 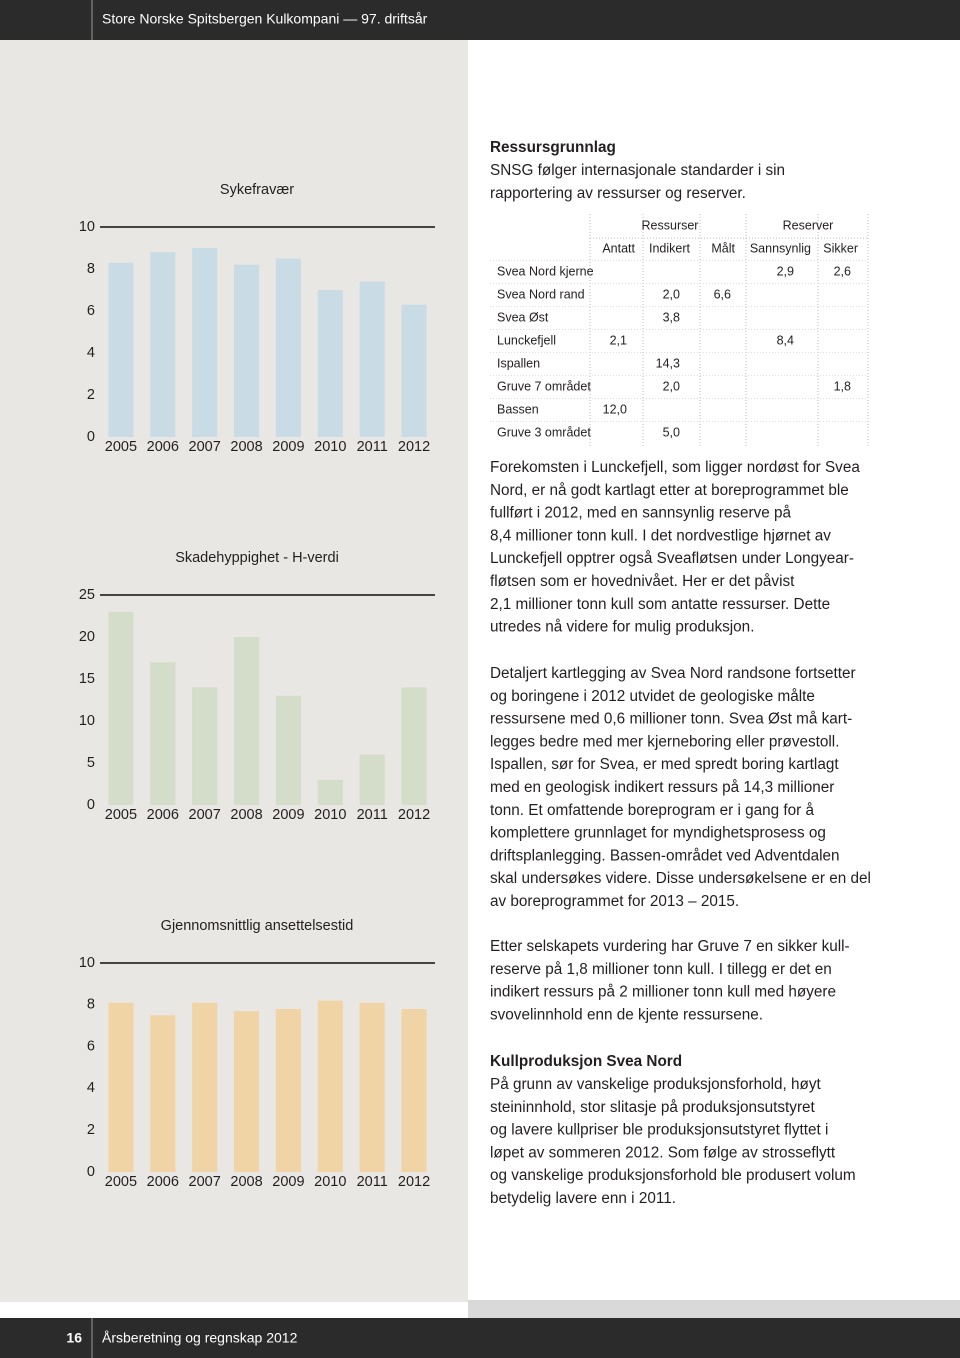 What do you see at coordinates (257, 926) in the screenshot?
I see `chart-title: Gjennomsnittlig ansettelsestid` at bounding box center [257, 926].